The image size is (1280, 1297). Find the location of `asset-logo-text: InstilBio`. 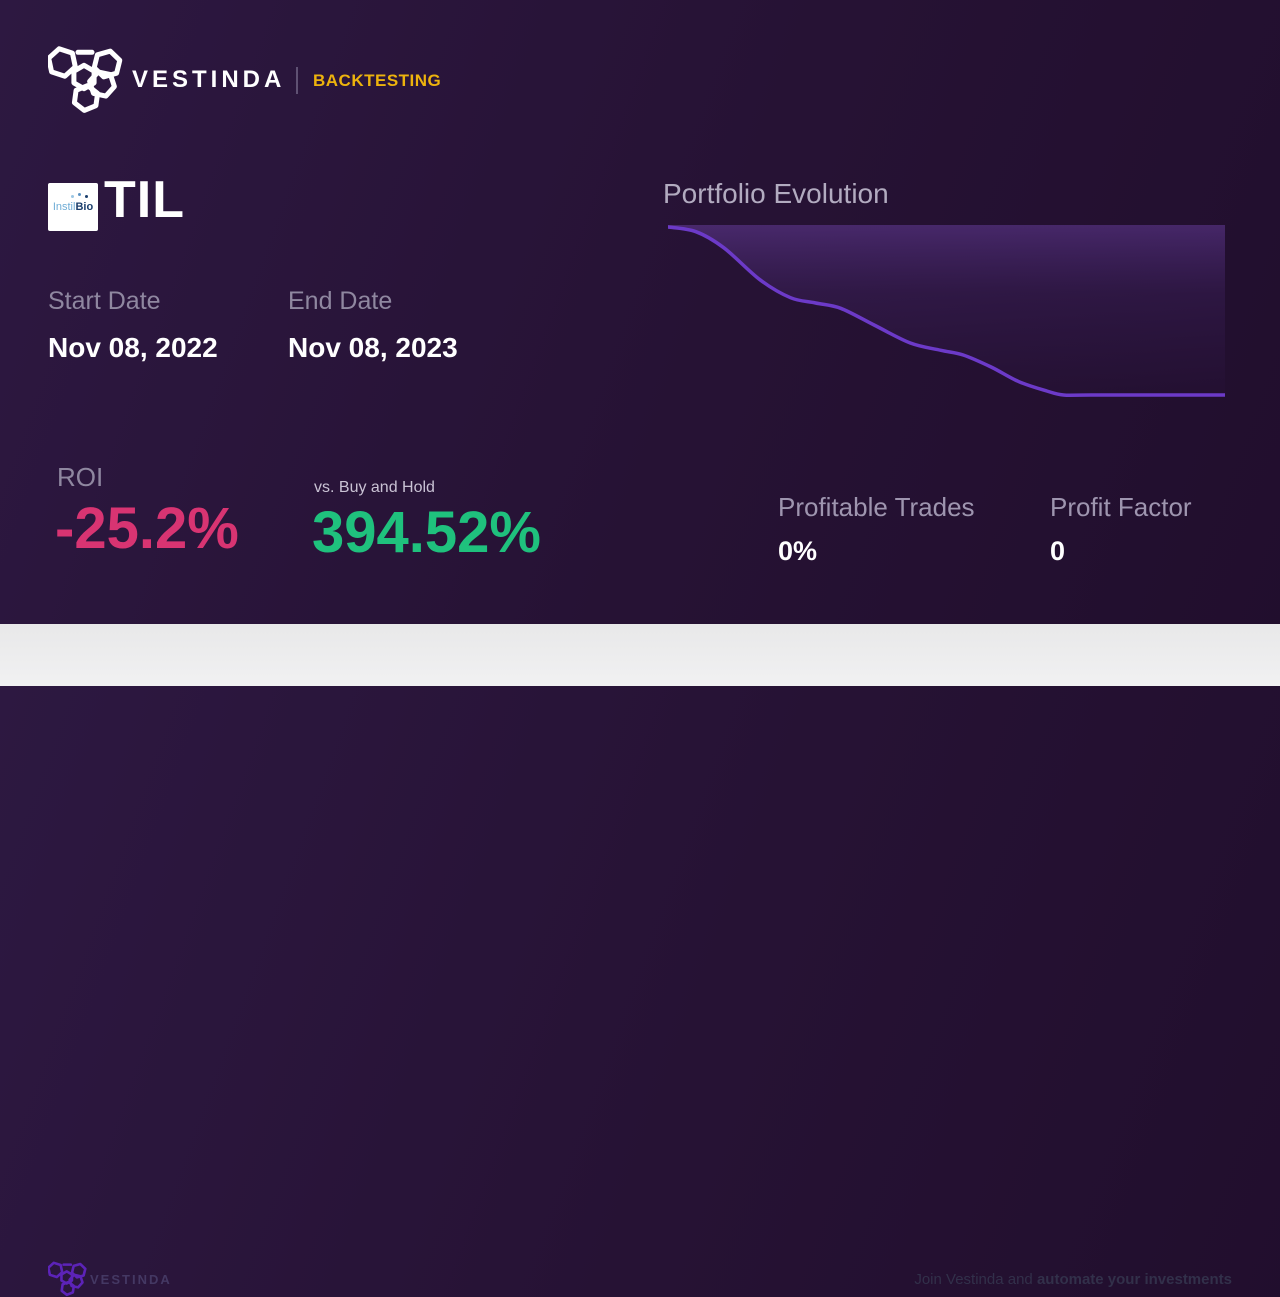

asset-logo-text: InstilBio is located at coordinates (73, 202).